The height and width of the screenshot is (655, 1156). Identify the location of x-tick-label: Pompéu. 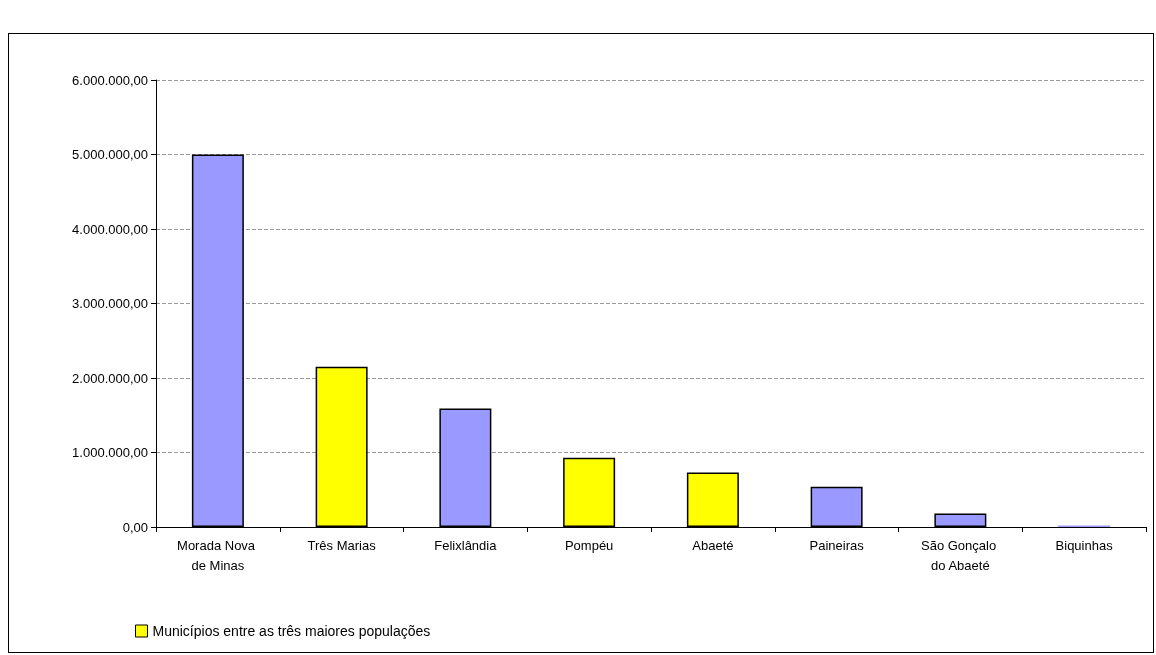
(589, 545).